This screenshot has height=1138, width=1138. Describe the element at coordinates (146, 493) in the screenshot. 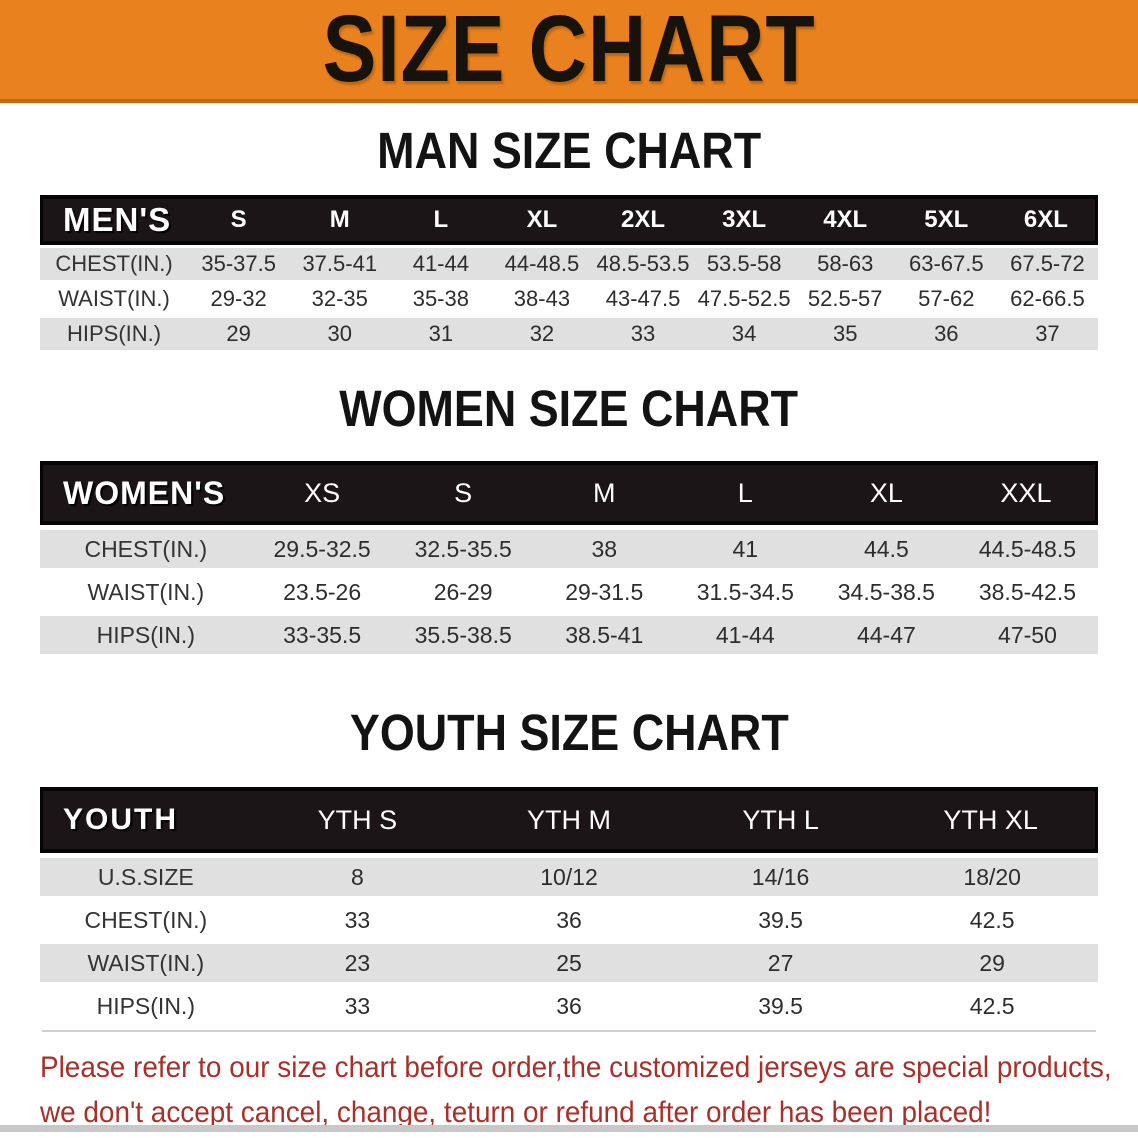

I see `table-corner-label: WOMEN'S` at that location.